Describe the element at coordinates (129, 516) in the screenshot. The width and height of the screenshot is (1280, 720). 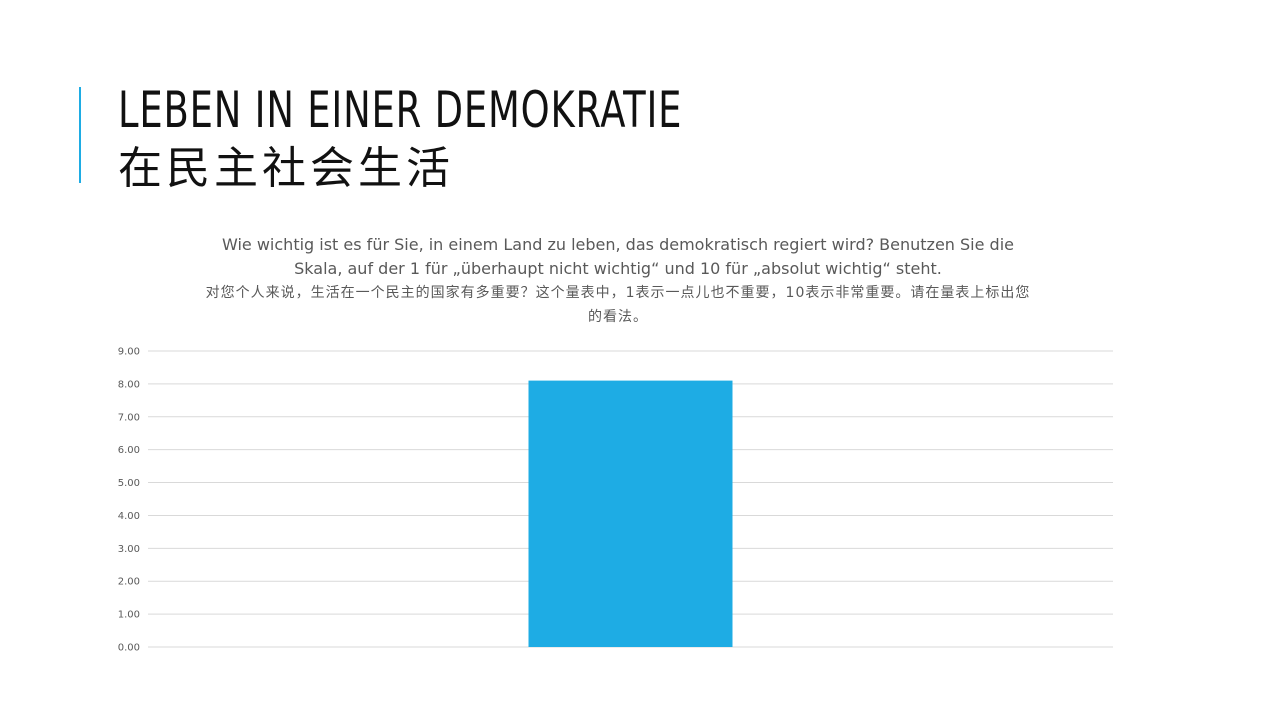
I see `y-tick-label: 4.00` at that location.